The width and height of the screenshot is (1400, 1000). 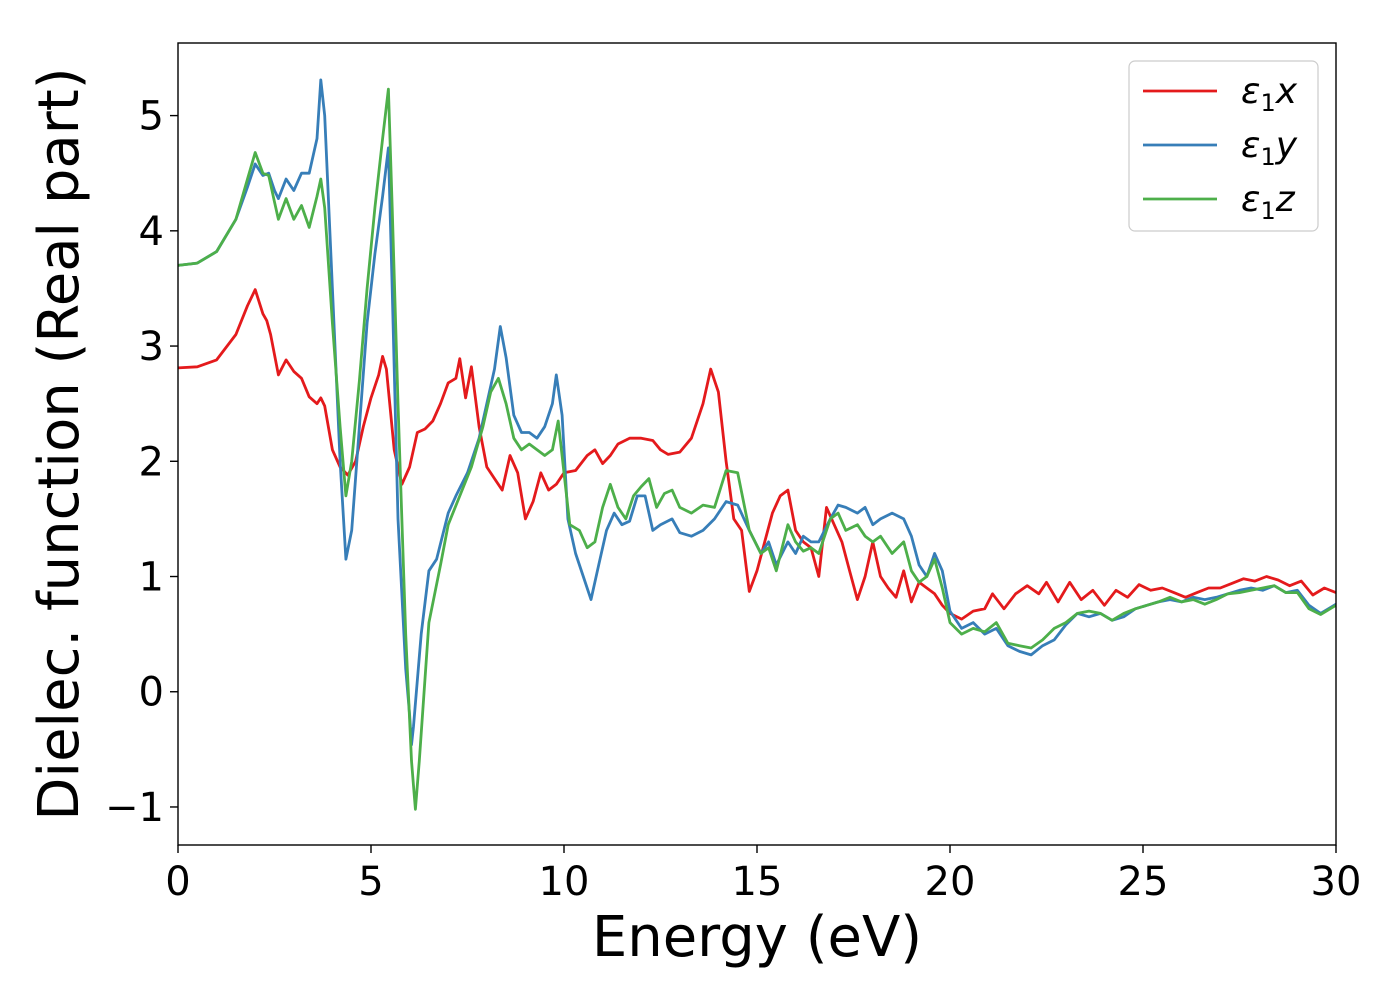 I want to click on legend-label-y: ε1y, so click(x=1269, y=148).